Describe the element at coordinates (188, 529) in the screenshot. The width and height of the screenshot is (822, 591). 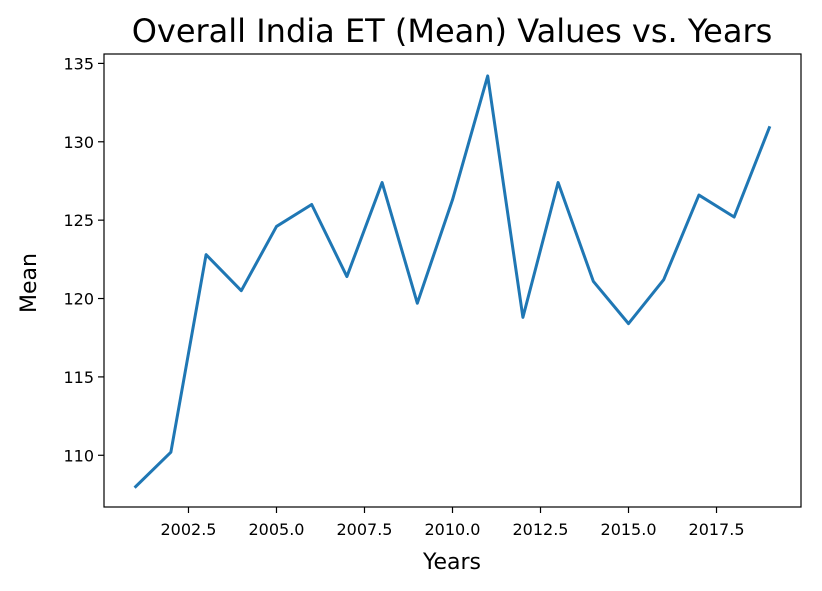
I see `x-tick-label-0: 2002.5` at that location.